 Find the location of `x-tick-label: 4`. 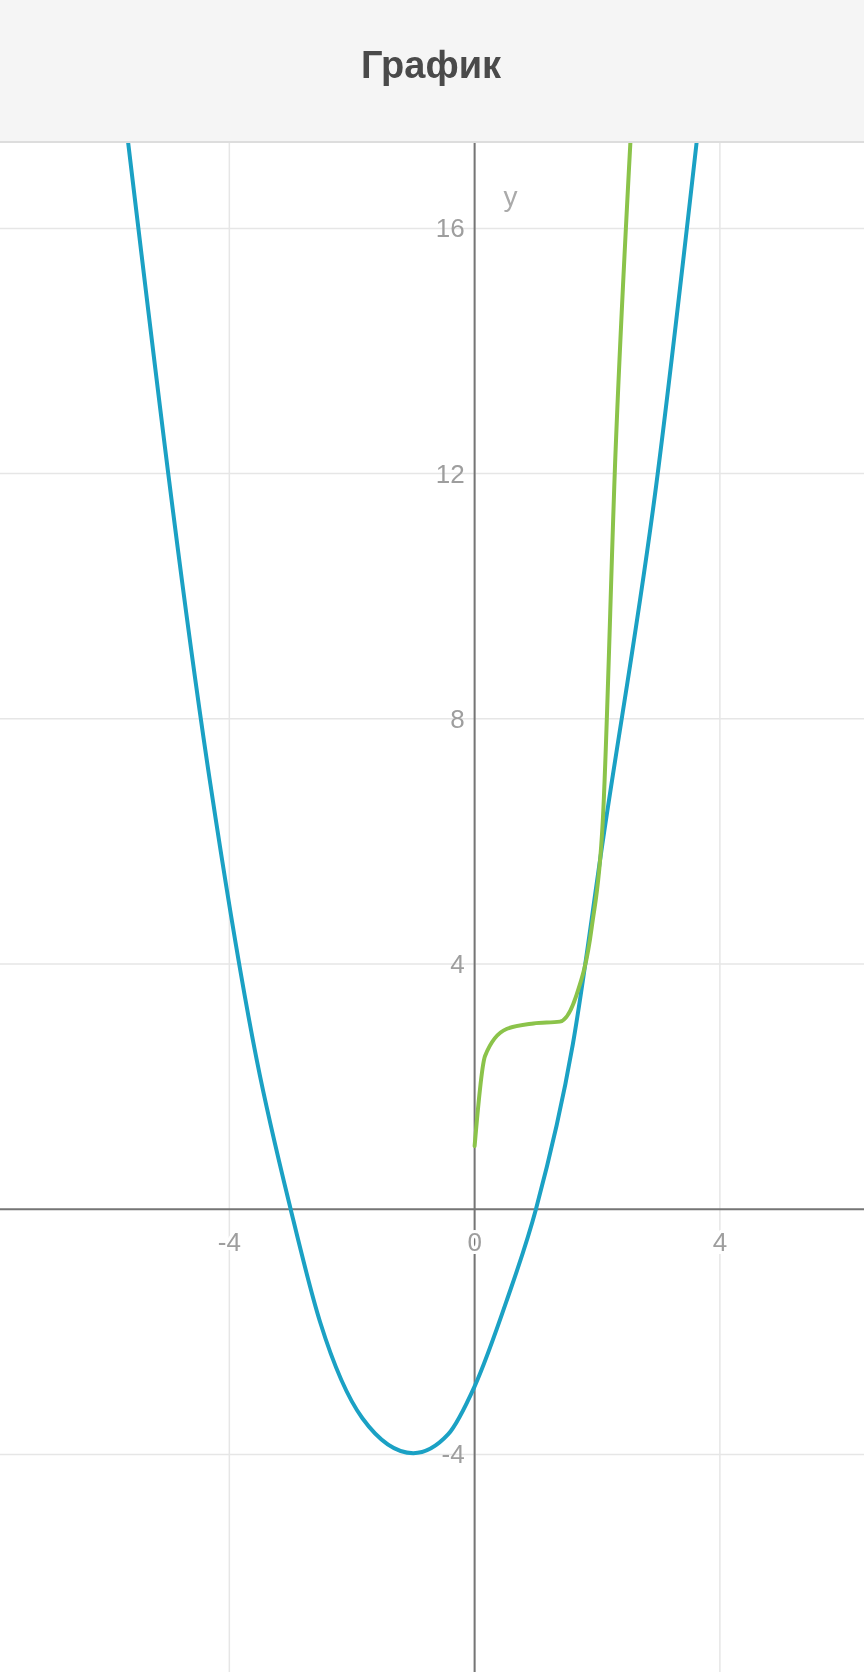

x-tick-label: 4 is located at coordinates (720, 1242).